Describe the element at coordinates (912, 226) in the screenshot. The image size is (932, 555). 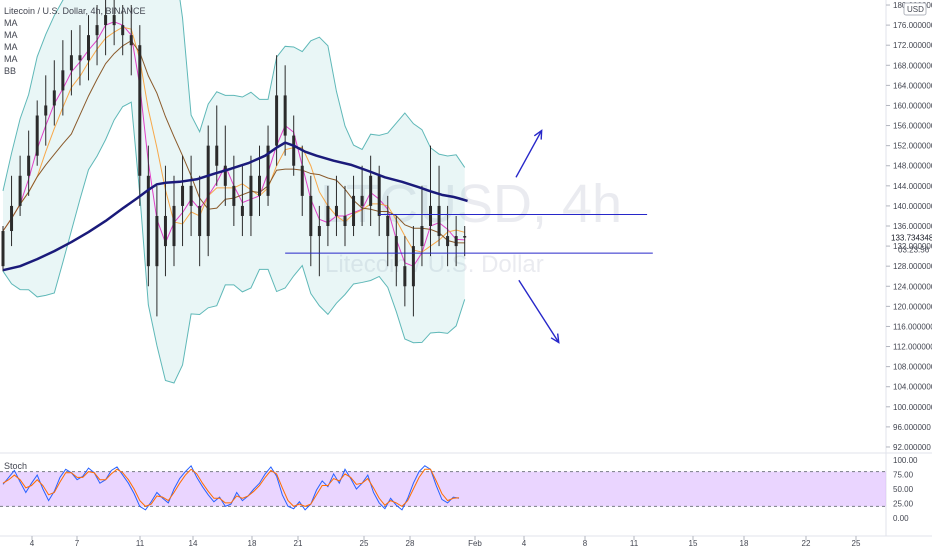
I see `price-tick-label: 136.000000` at that location.